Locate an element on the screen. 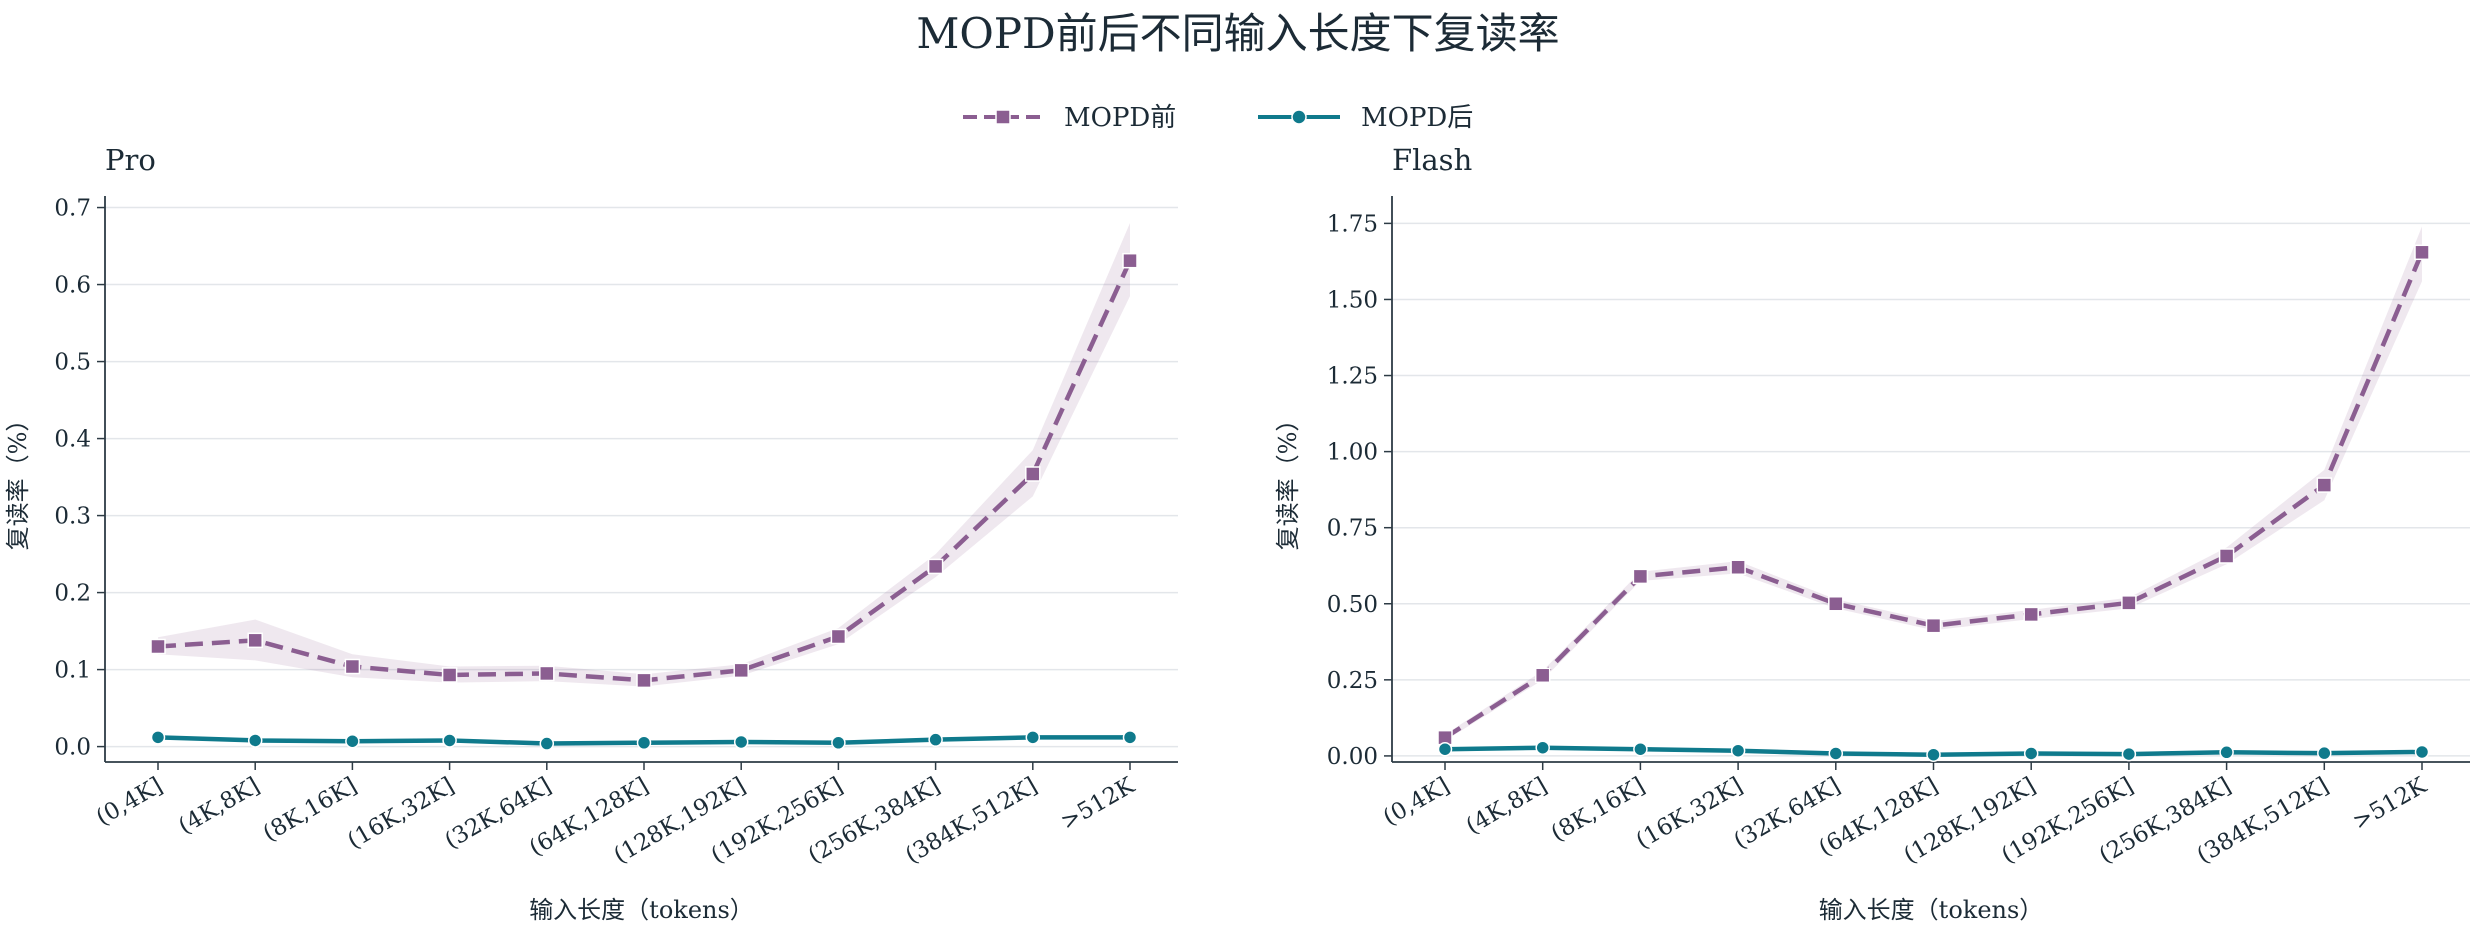 Image resolution: width=2476 pixels, height=936 pixels. y-tick-label: 0.50 is located at coordinates (1352, 605).